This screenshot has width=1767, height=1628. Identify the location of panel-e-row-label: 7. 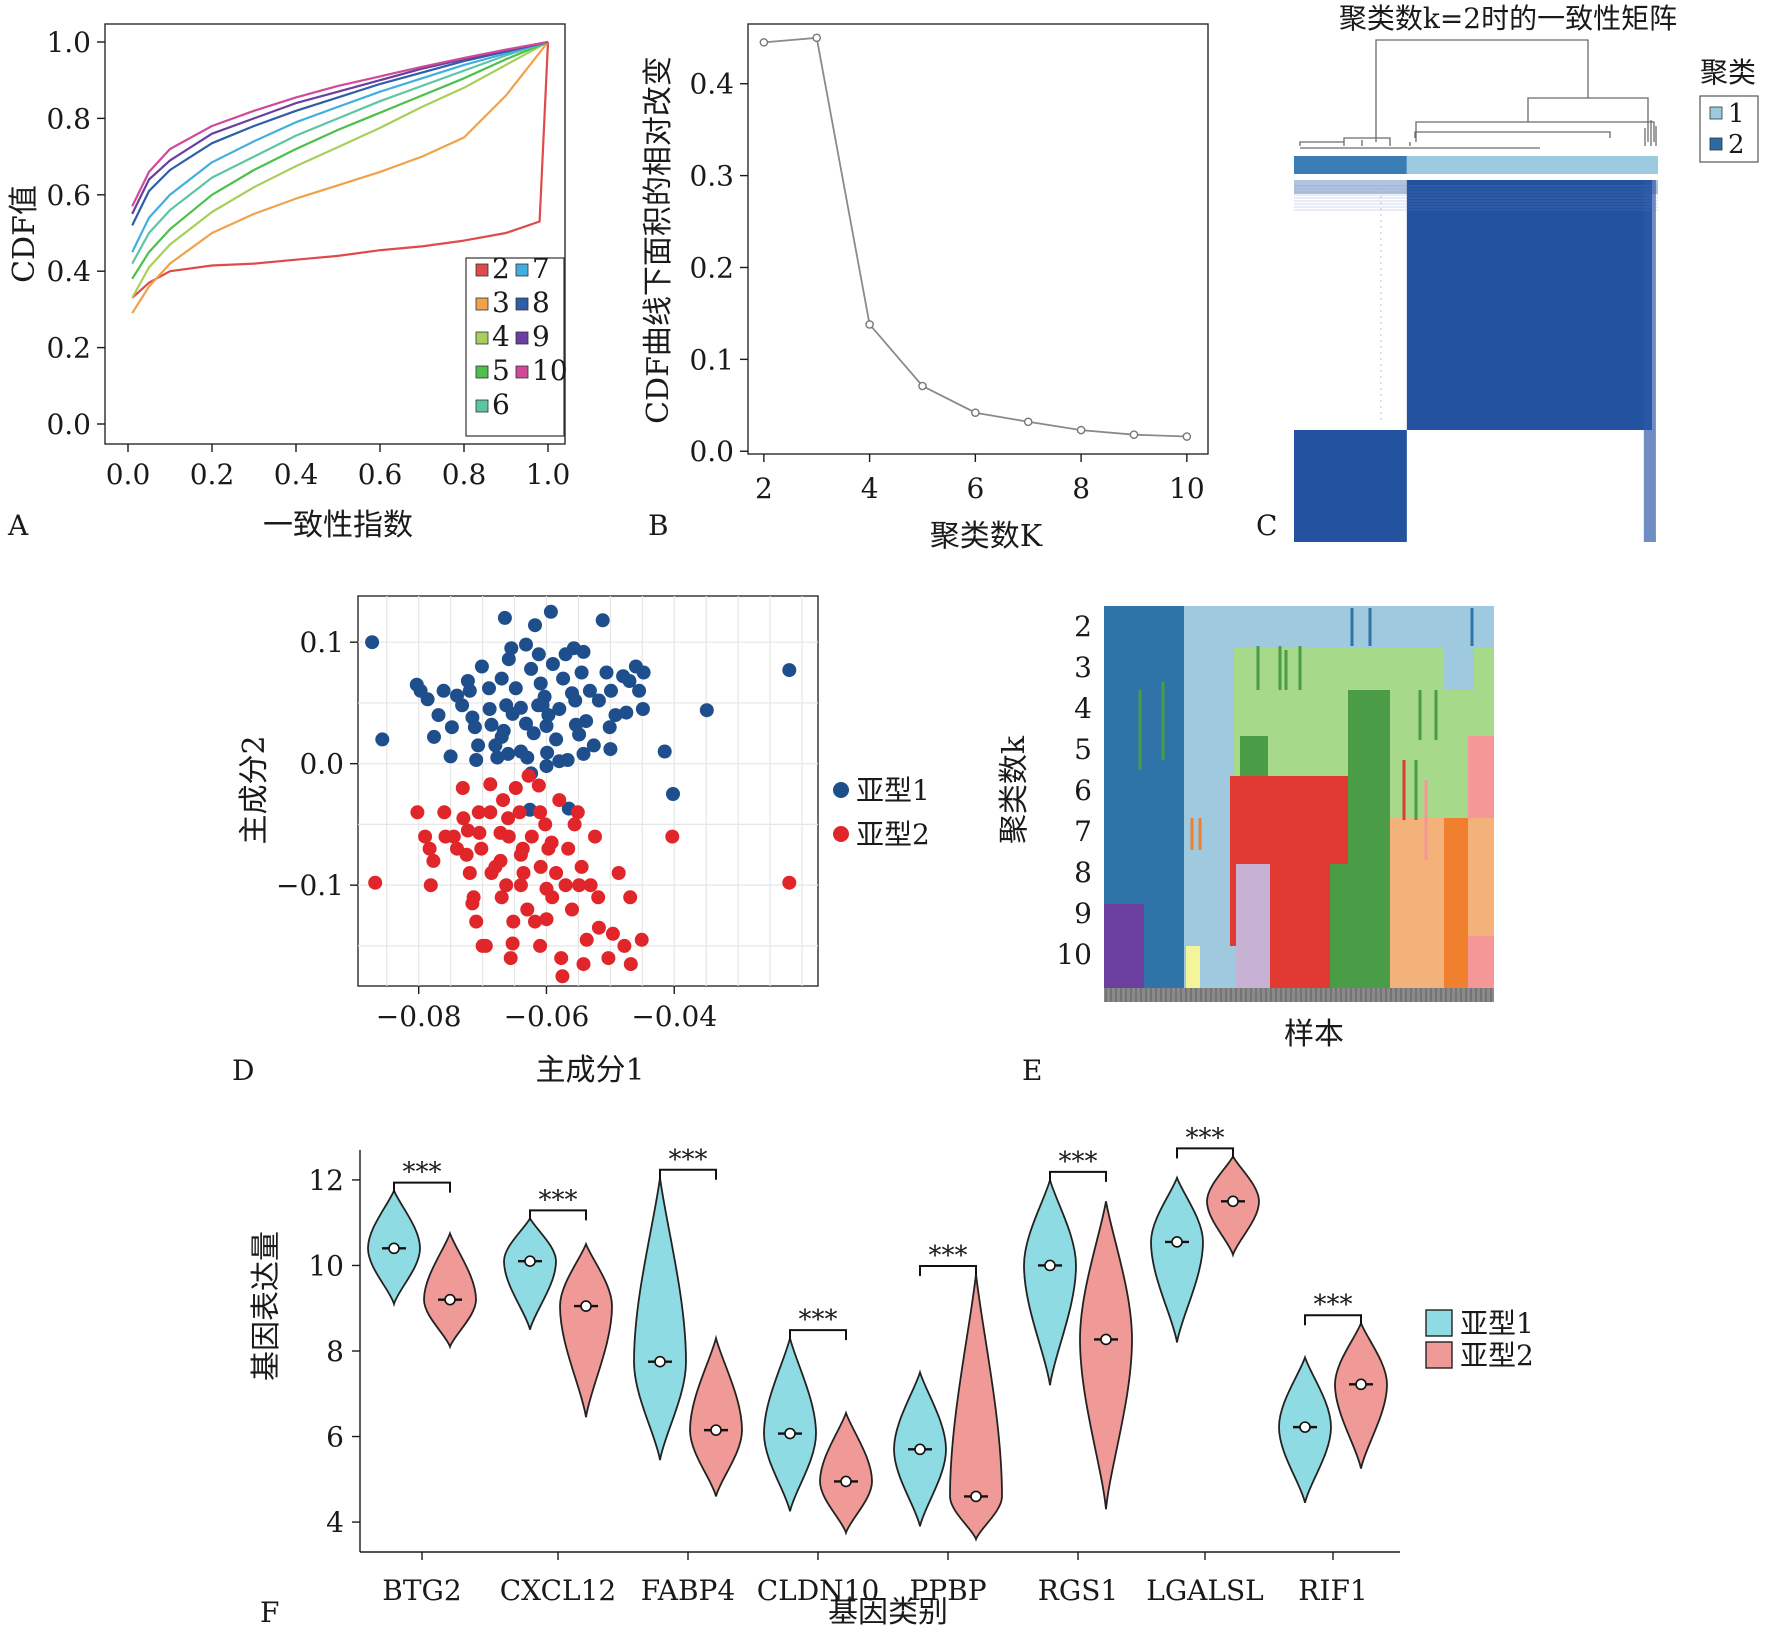
(1083, 831).